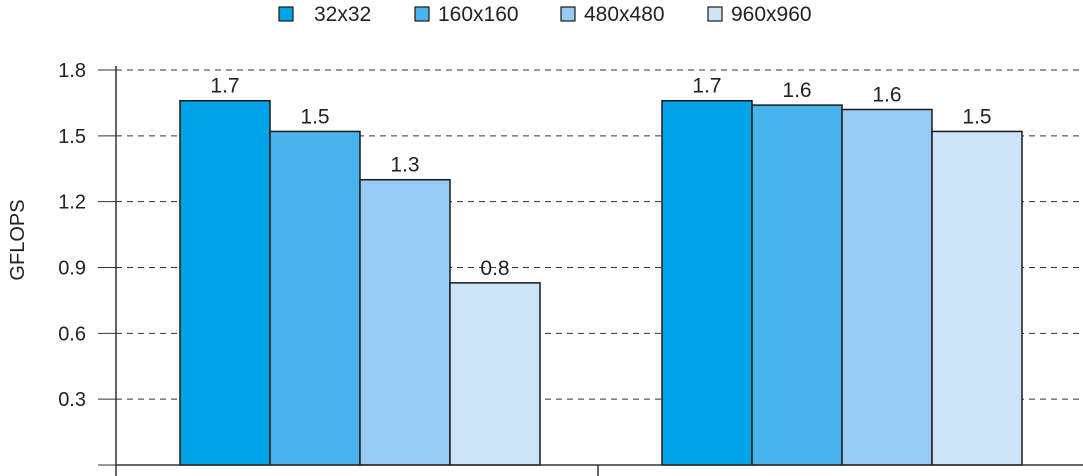 The image size is (1083, 476). Describe the element at coordinates (18, 239) in the screenshot. I see `y-axis-label: GFLOPS` at that location.